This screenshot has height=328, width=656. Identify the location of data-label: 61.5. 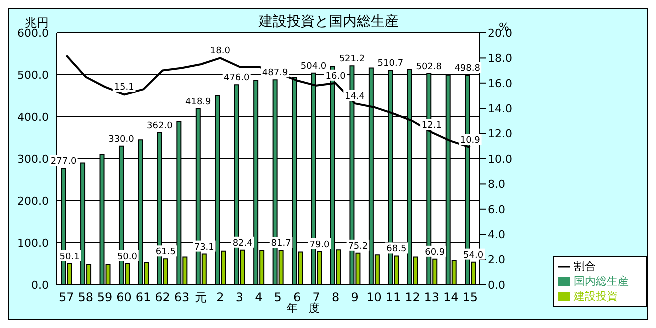
(166, 253).